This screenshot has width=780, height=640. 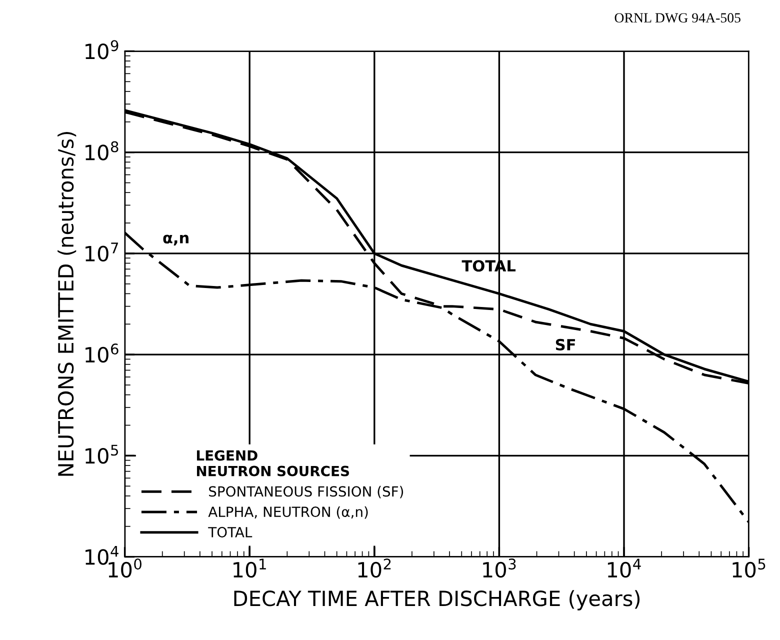 I want to click on legend-label: SPONTANEOUS FISSION (SF), so click(x=306, y=492).